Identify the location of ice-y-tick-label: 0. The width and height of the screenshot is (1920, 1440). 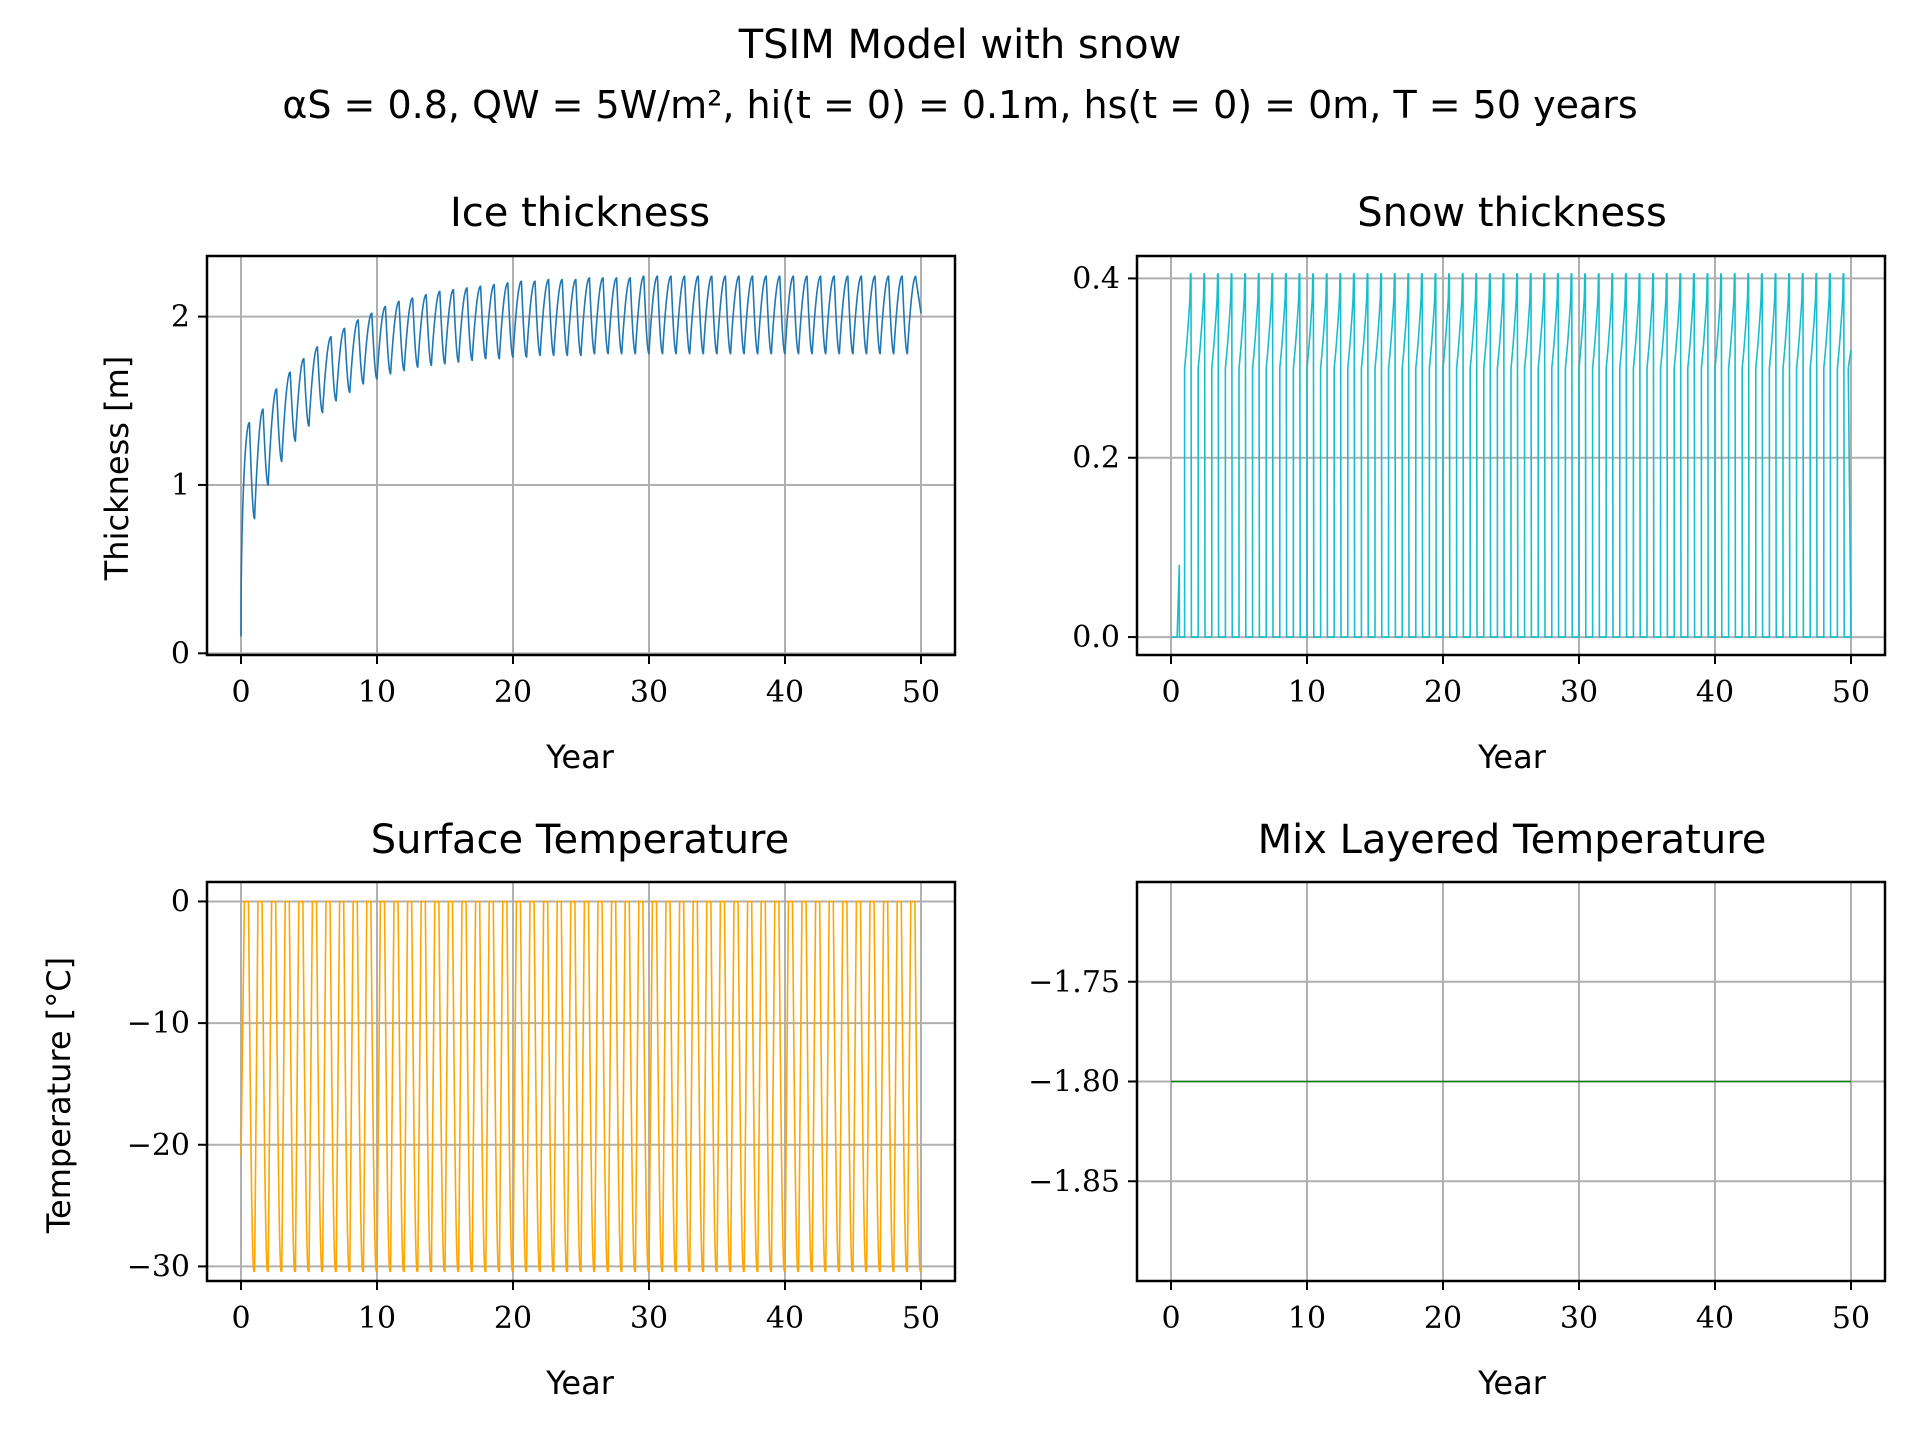
(180, 653).